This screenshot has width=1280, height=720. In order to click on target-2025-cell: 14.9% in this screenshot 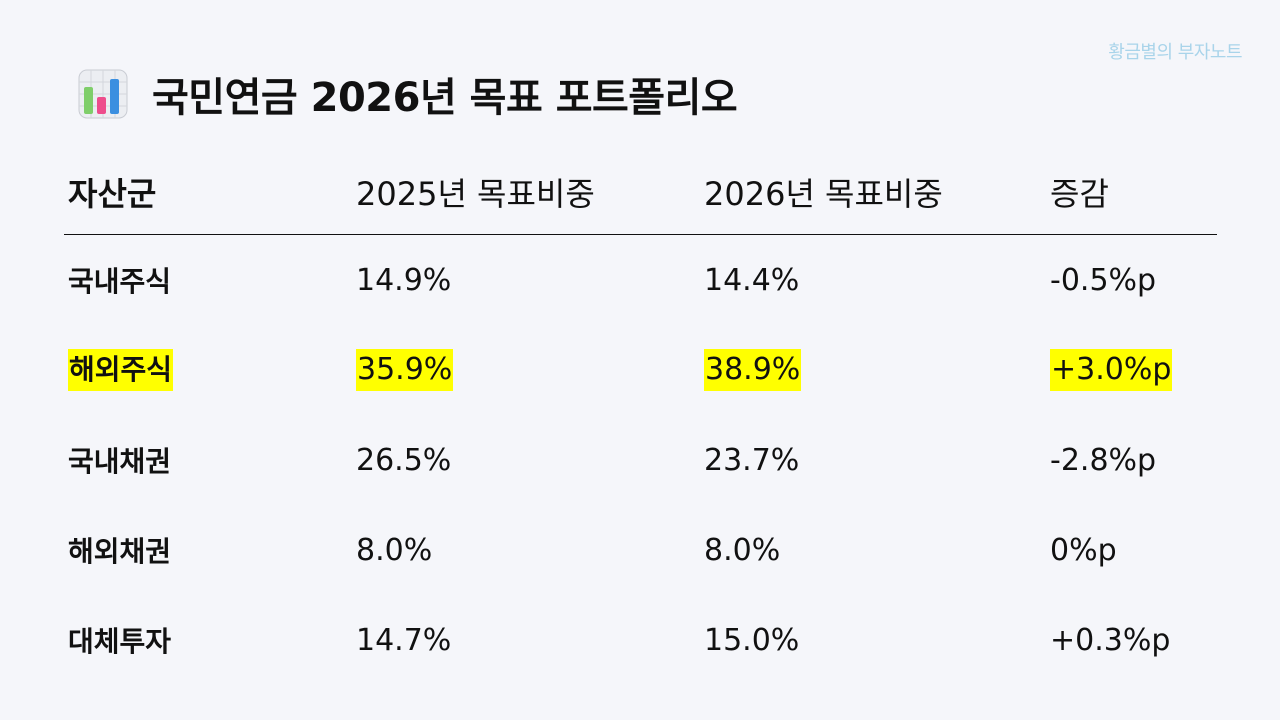, I will do `click(404, 280)`.